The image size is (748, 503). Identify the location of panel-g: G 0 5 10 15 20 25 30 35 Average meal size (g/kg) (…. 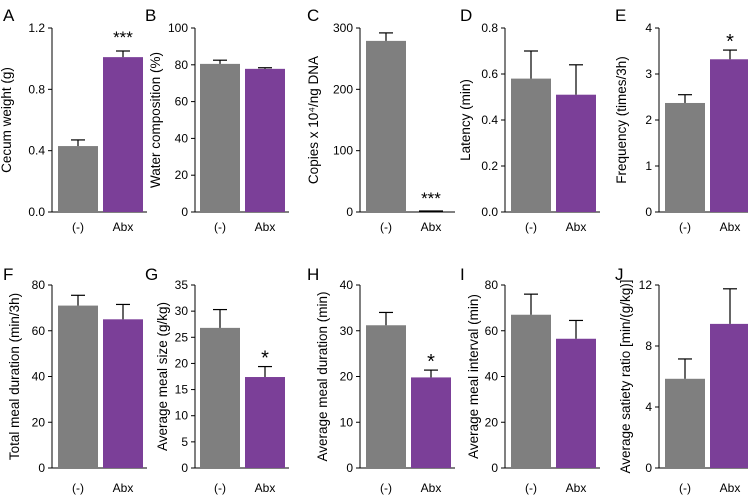
(217, 380).